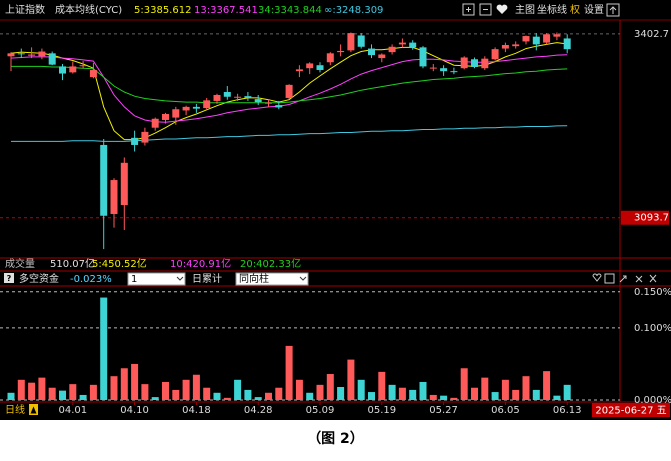  I want to click on current-date: 2025-06-27 五, so click(630, 411).